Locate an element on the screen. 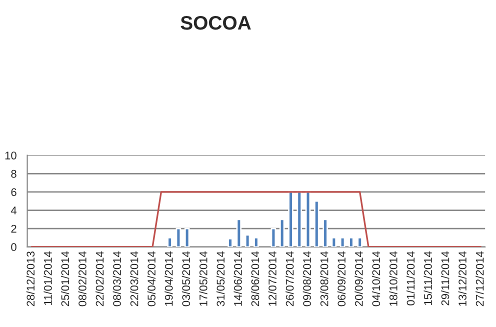  x-tick-label: 25/01/2014 is located at coordinates (65, 278).